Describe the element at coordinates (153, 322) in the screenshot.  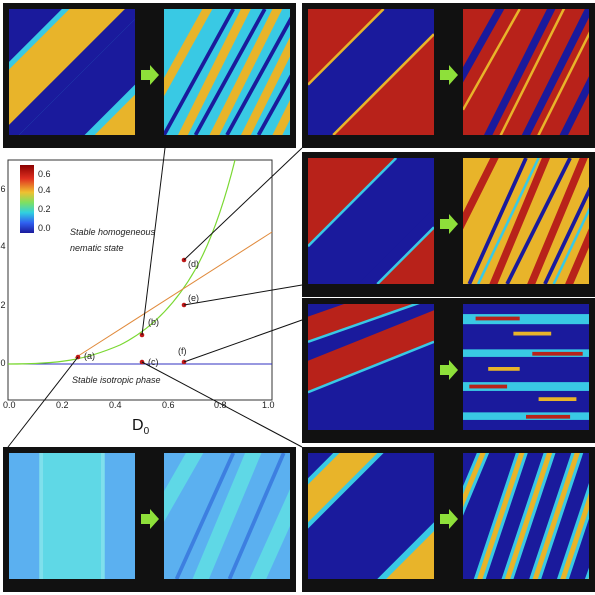
I see `point-label-b: (b)` at that location.